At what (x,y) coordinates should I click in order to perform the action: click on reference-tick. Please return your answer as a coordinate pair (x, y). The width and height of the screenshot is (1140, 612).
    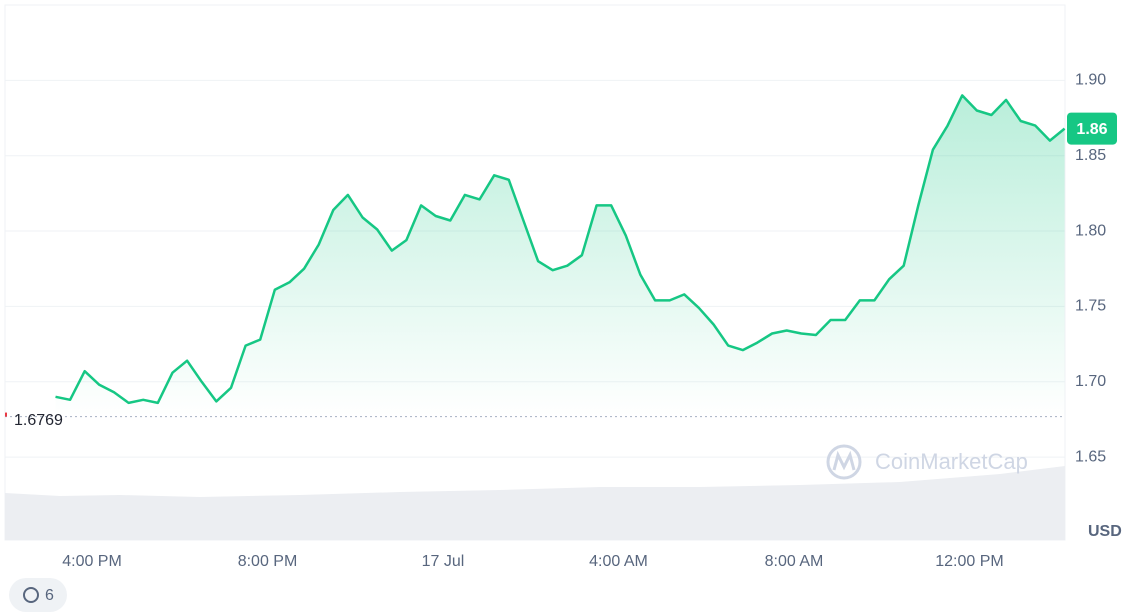
    Looking at the image, I should click on (6, 414).